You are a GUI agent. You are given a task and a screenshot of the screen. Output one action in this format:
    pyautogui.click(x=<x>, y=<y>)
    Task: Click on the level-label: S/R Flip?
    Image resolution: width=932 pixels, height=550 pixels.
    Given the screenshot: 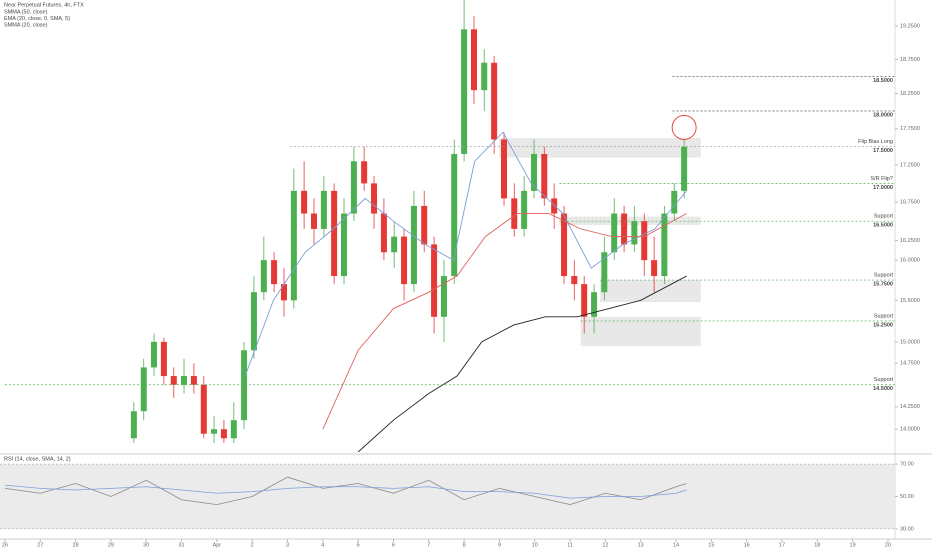 What is the action you would take?
    pyautogui.click(x=881, y=179)
    